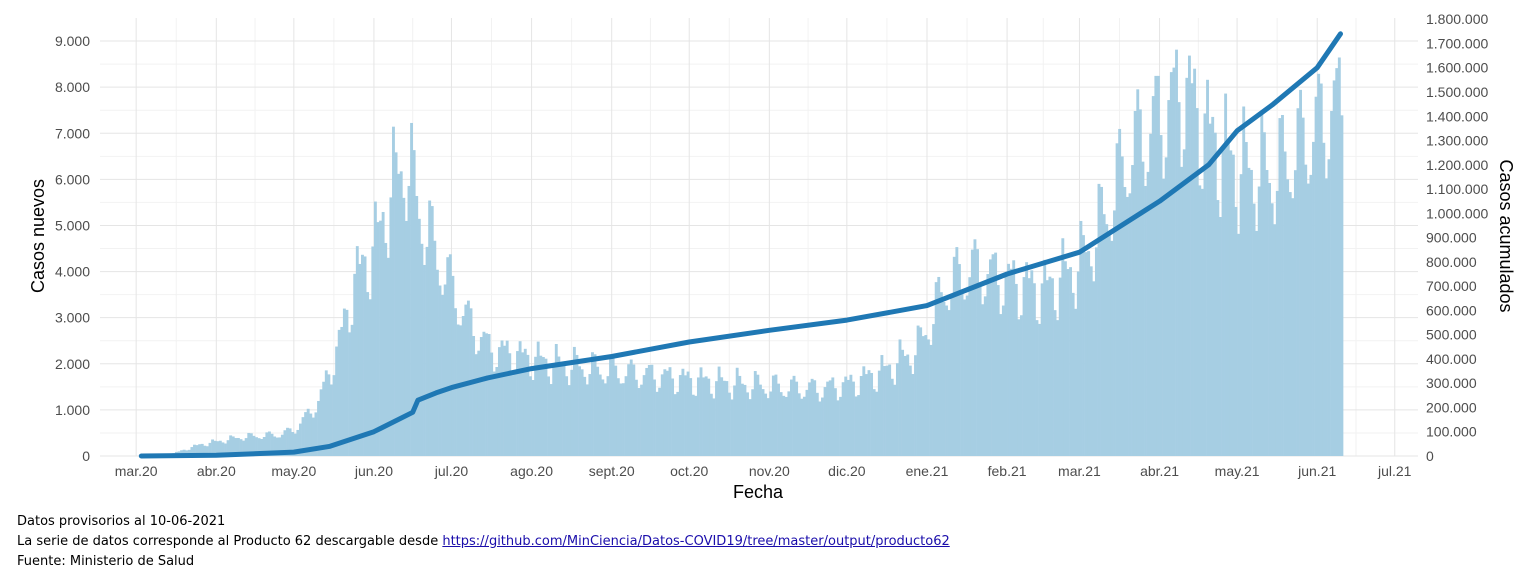 The height and width of the screenshot is (575, 1536). I want to click on x-tick-label: mar.21, so click(1079, 471).